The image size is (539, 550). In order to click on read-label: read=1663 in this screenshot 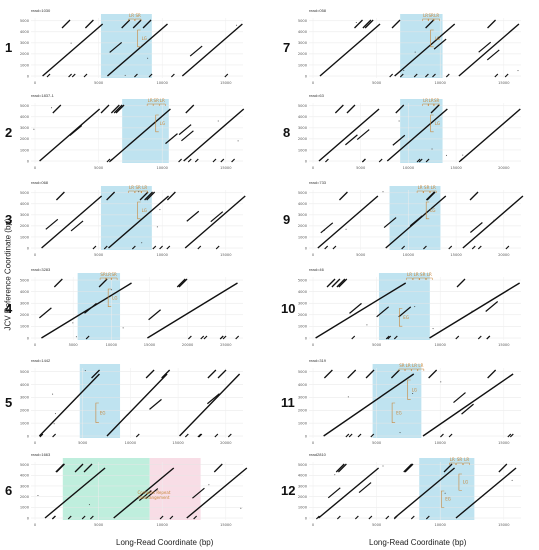, I will do `click(41, 454)`.